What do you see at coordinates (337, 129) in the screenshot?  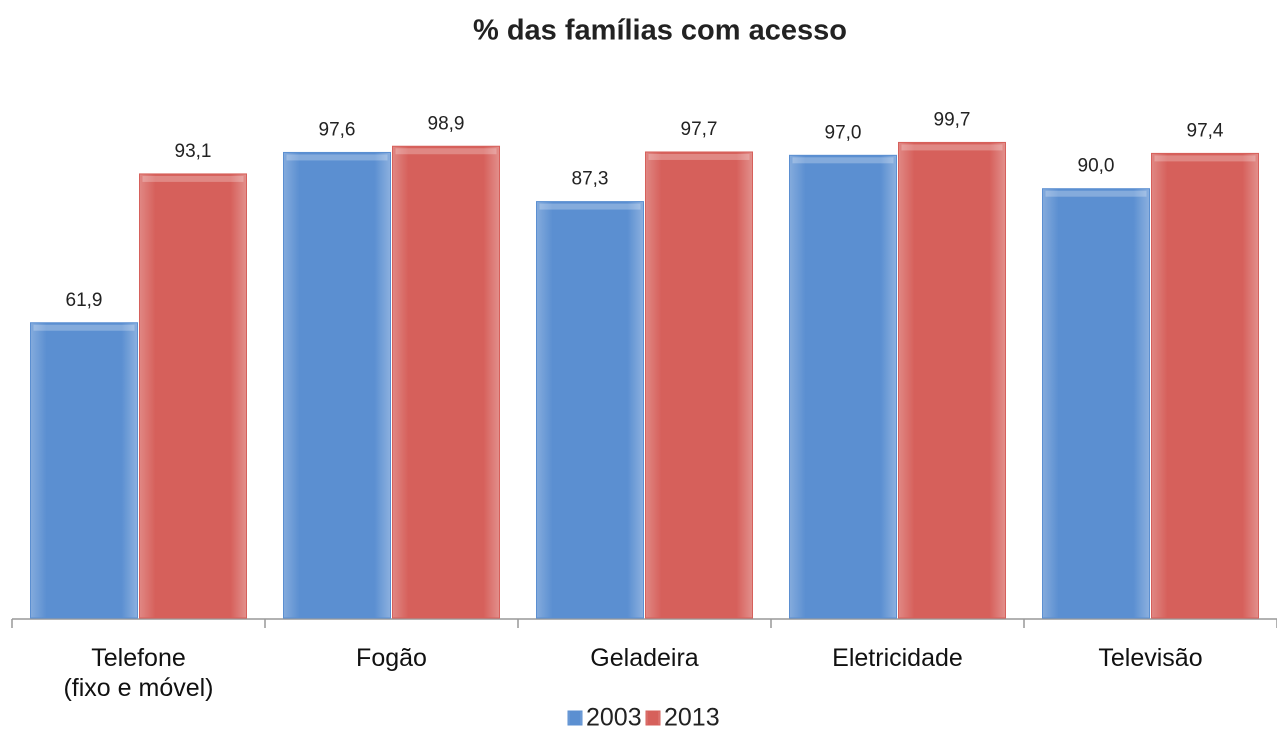 I see `value-label: 97,6` at bounding box center [337, 129].